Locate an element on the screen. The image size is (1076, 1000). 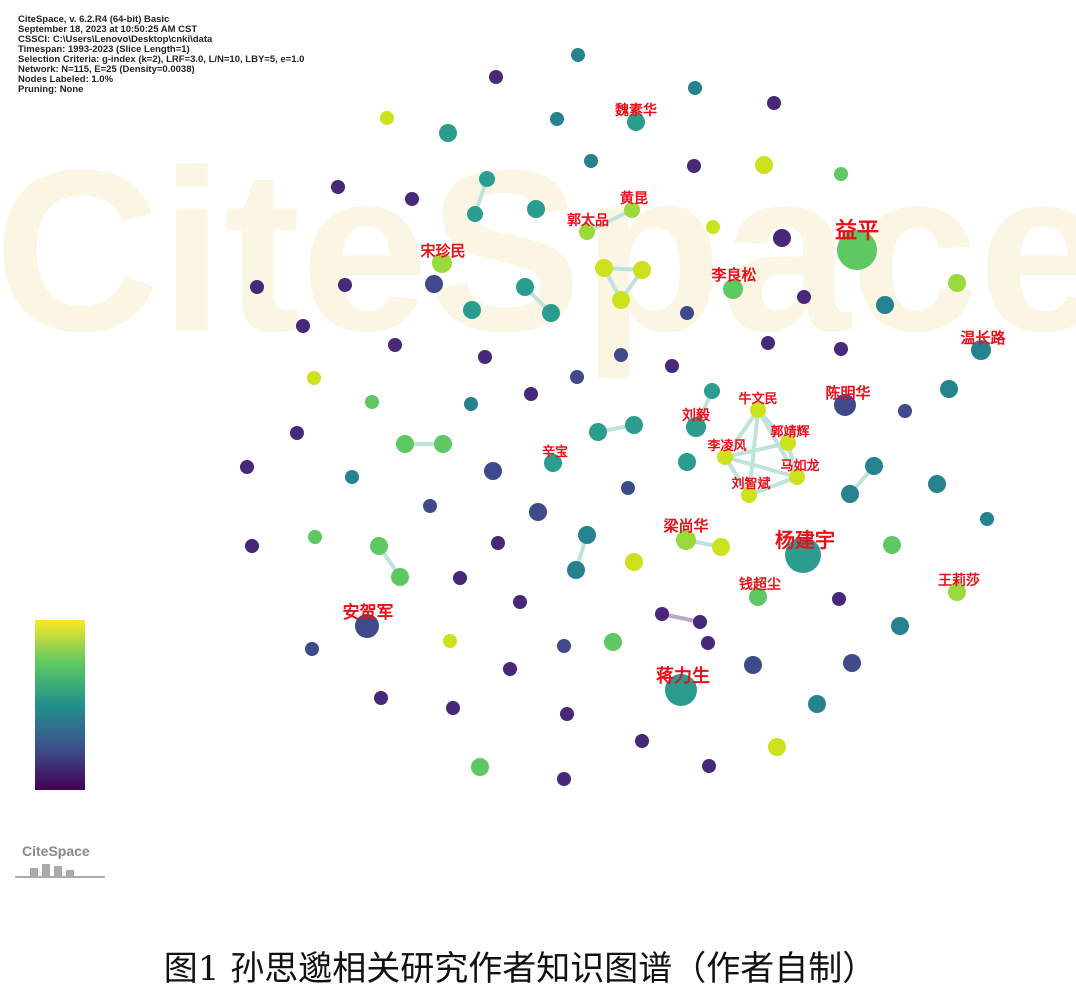
node-label: 安贺军 is located at coordinates (368, 612).